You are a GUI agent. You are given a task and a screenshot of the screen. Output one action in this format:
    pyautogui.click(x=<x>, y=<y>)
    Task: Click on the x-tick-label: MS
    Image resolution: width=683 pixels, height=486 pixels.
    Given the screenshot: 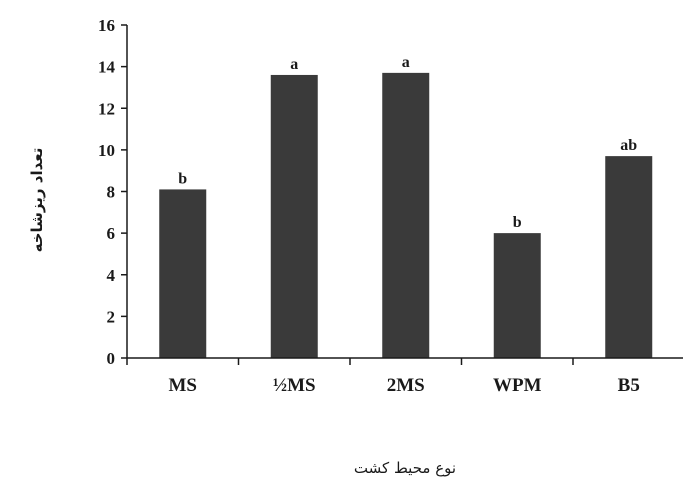 What is the action you would take?
    pyautogui.click(x=183, y=385)
    